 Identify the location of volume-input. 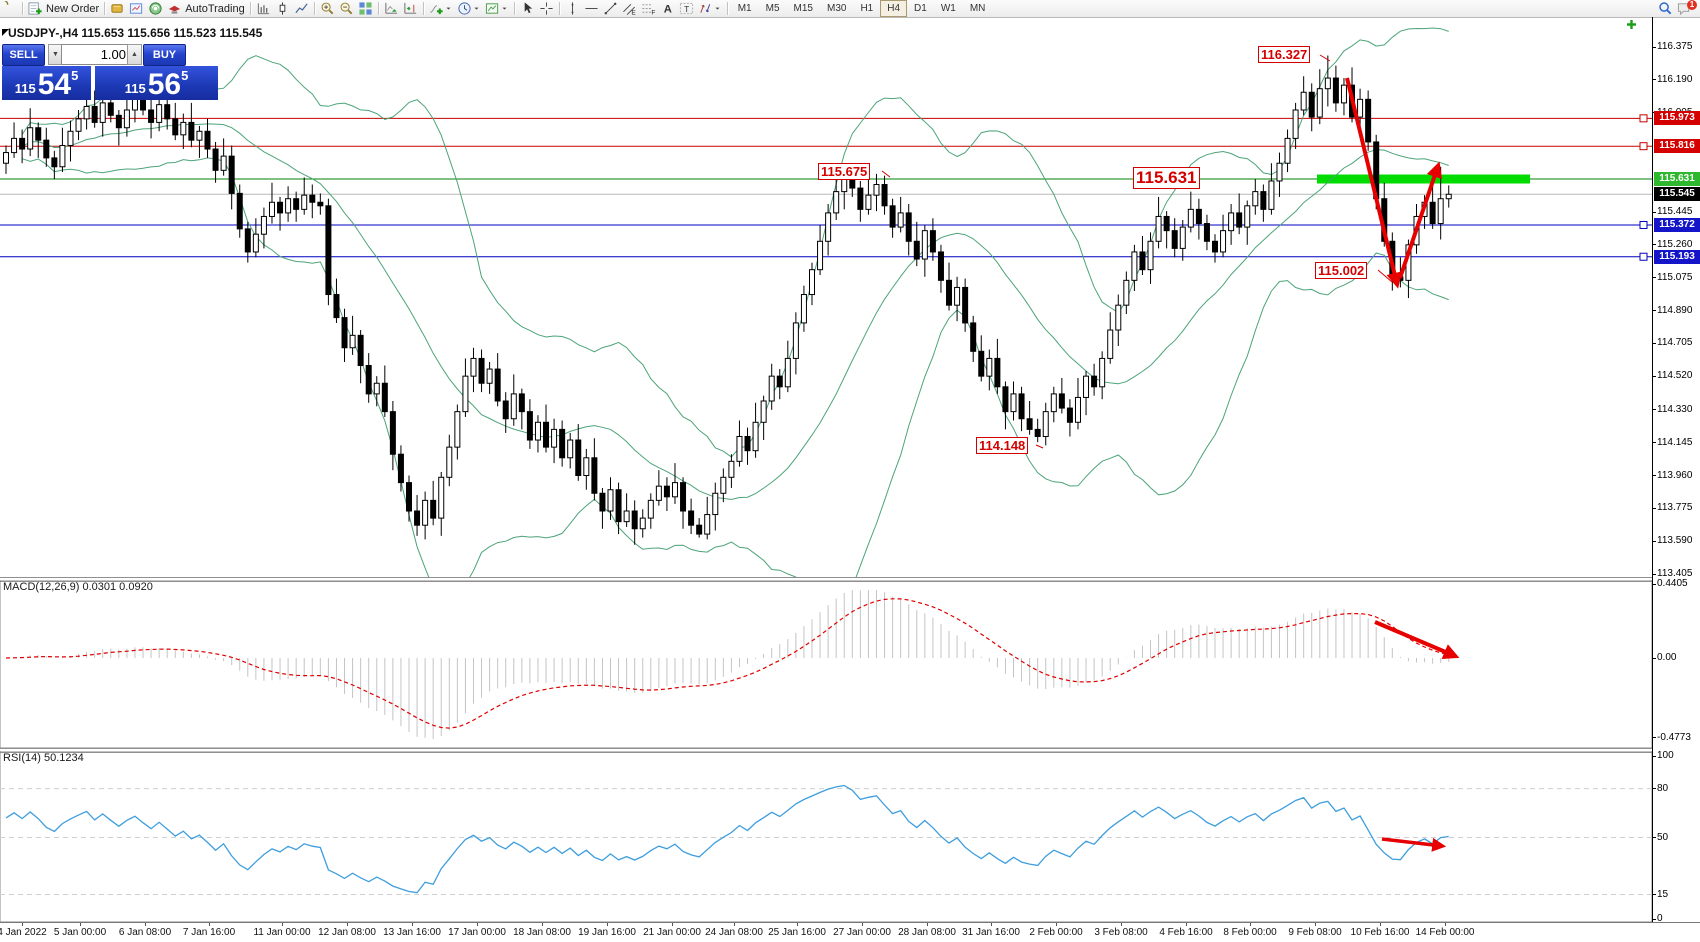
(97, 54).